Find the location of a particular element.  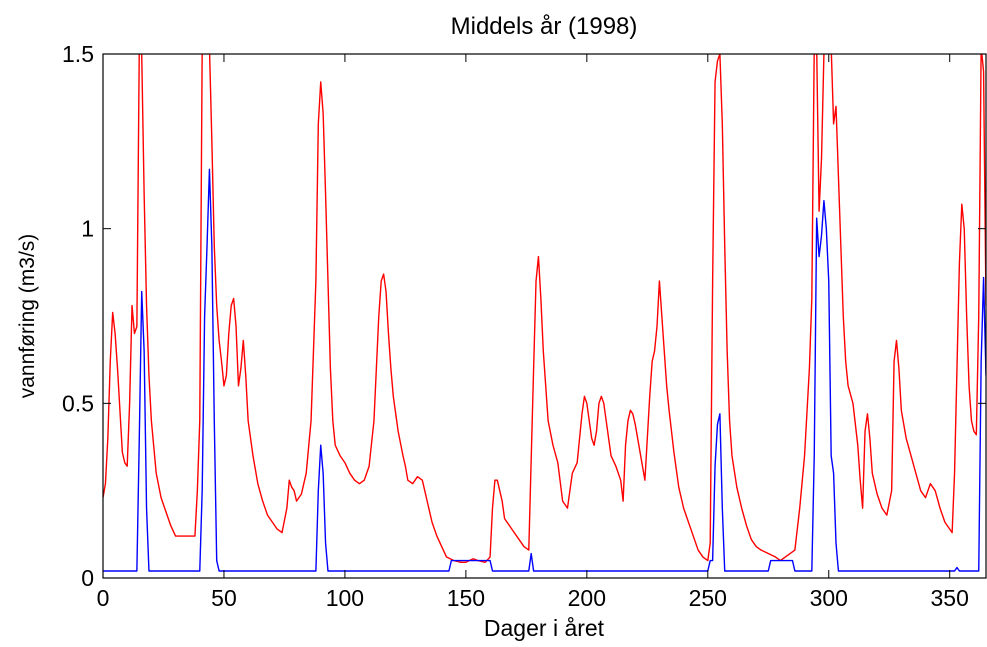

x-tick-label: 100 is located at coordinates (345, 598).